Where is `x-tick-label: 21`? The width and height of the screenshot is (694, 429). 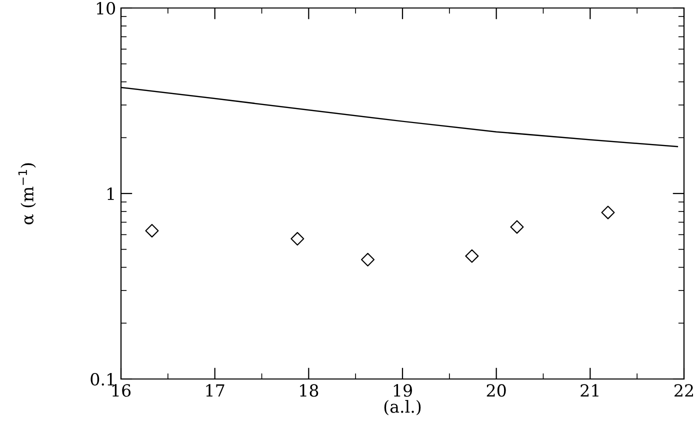 x-tick-label: 21 is located at coordinates (589, 390).